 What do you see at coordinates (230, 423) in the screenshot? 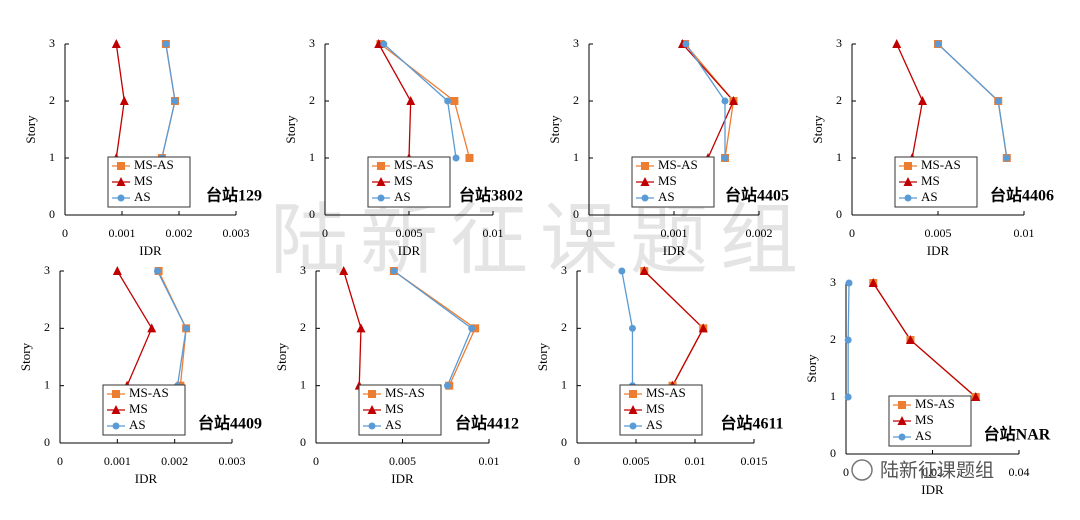
I see `chart-title: 台站4409` at bounding box center [230, 423].